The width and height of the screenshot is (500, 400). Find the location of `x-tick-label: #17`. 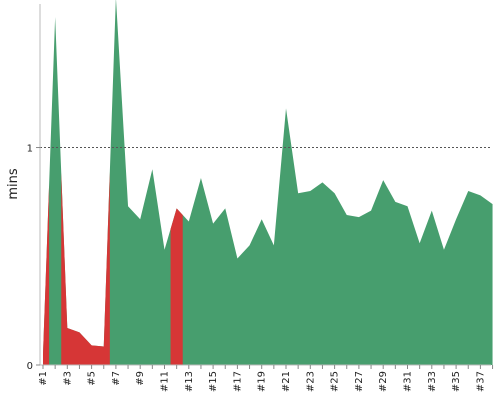

x-tick-label: #17 is located at coordinates (237, 381).